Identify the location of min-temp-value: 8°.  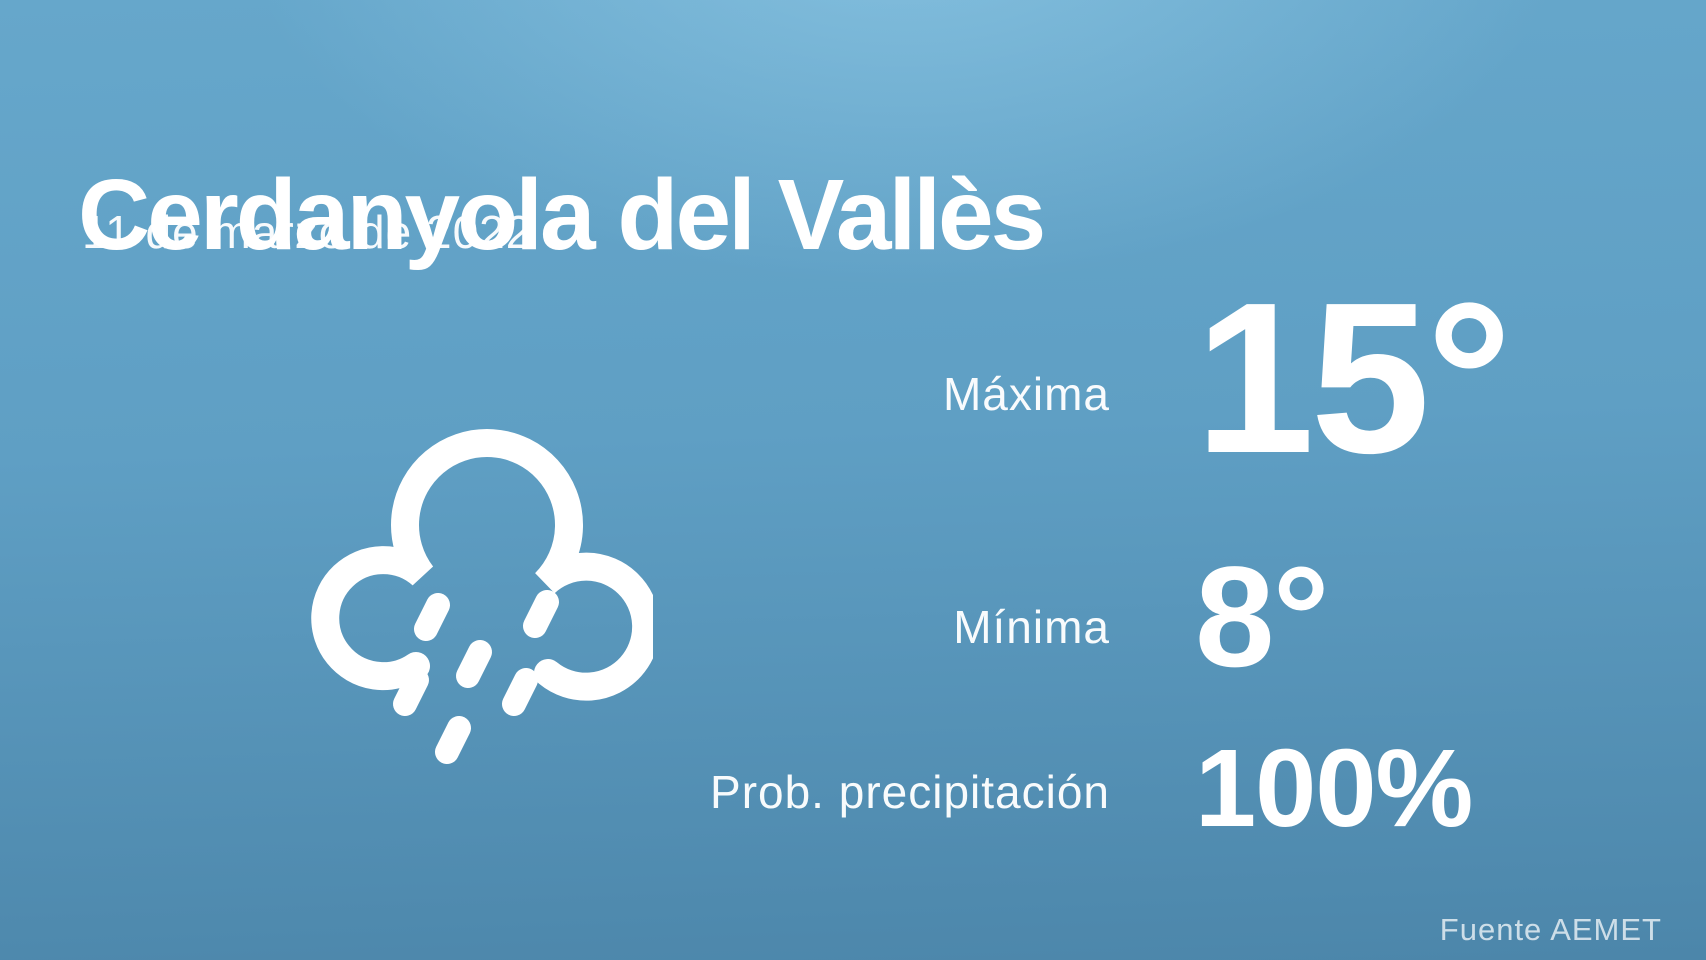
(1262, 617).